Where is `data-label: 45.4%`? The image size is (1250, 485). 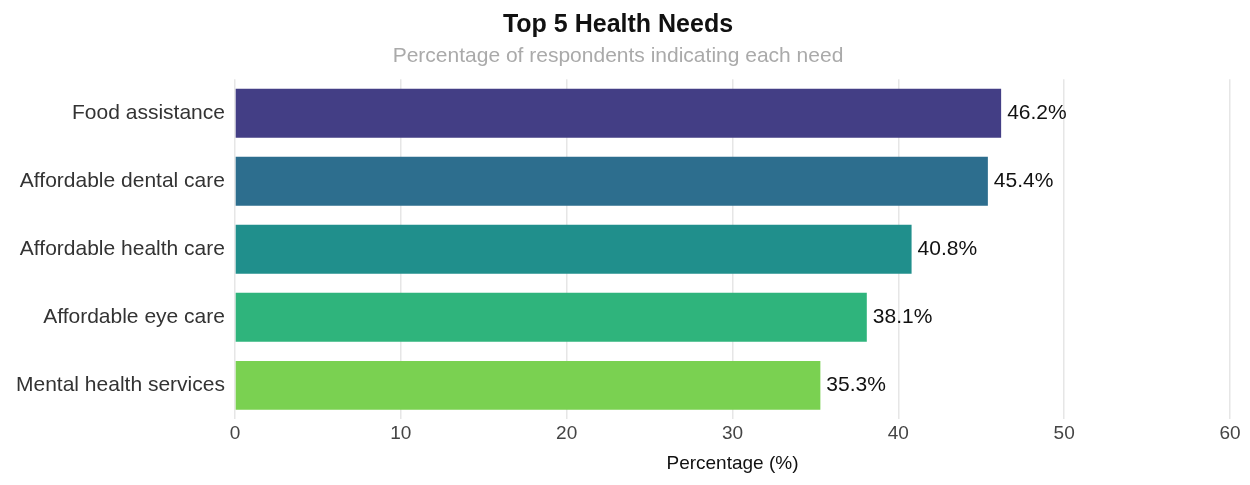 data-label: 45.4% is located at coordinates (1023, 180).